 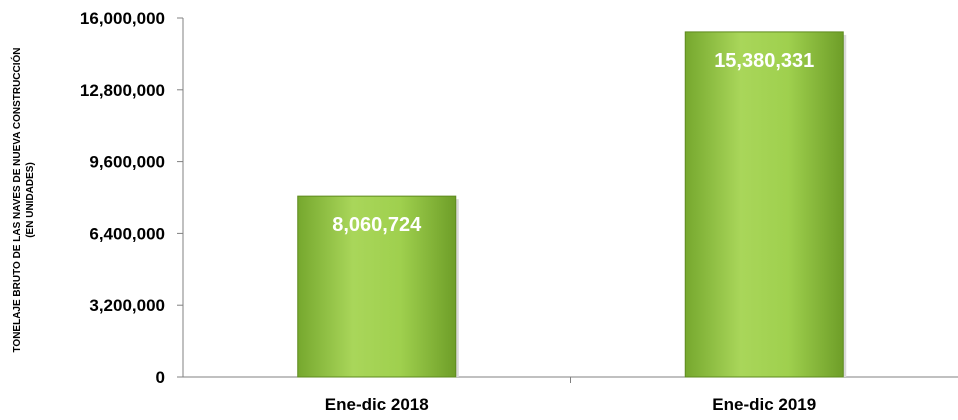 I want to click on category-label: Ene-dic 2019, so click(x=764, y=404).